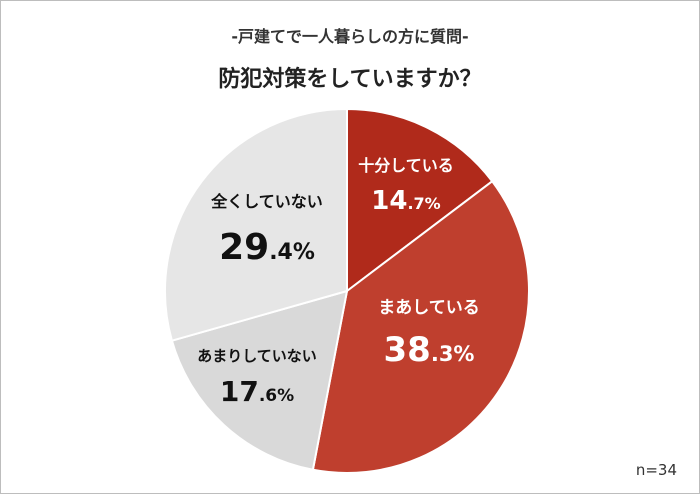 The width and height of the screenshot is (700, 494). I want to click on chart-subtitle: -戸建てで一人暮らしの方に質問-, so click(350, 36).